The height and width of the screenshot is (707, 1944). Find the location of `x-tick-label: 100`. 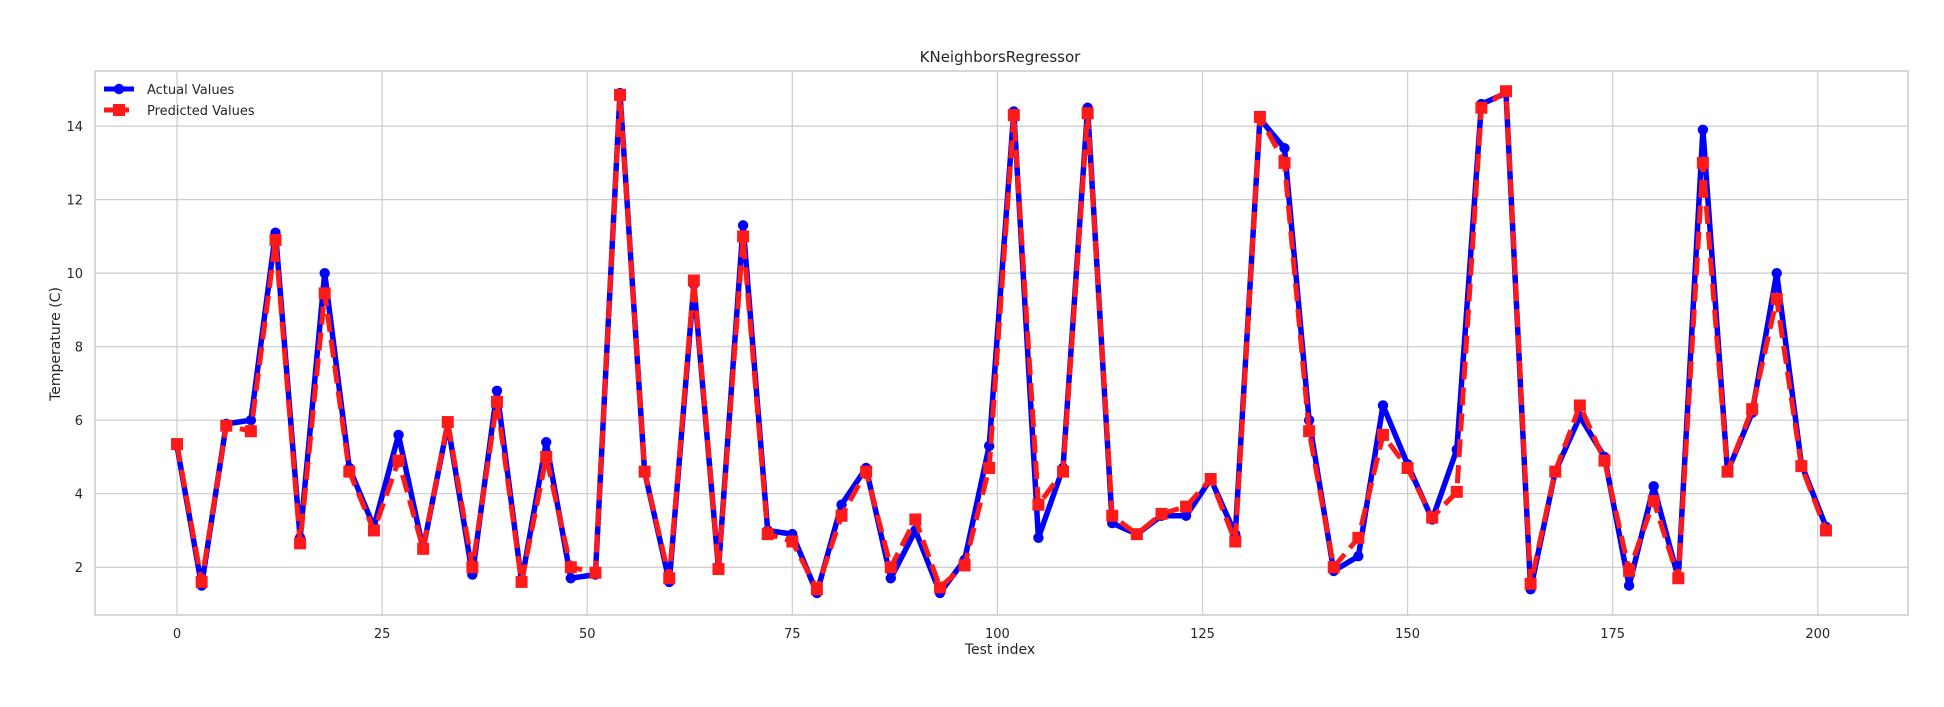

x-tick-label: 100 is located at coordinates (997, 634).